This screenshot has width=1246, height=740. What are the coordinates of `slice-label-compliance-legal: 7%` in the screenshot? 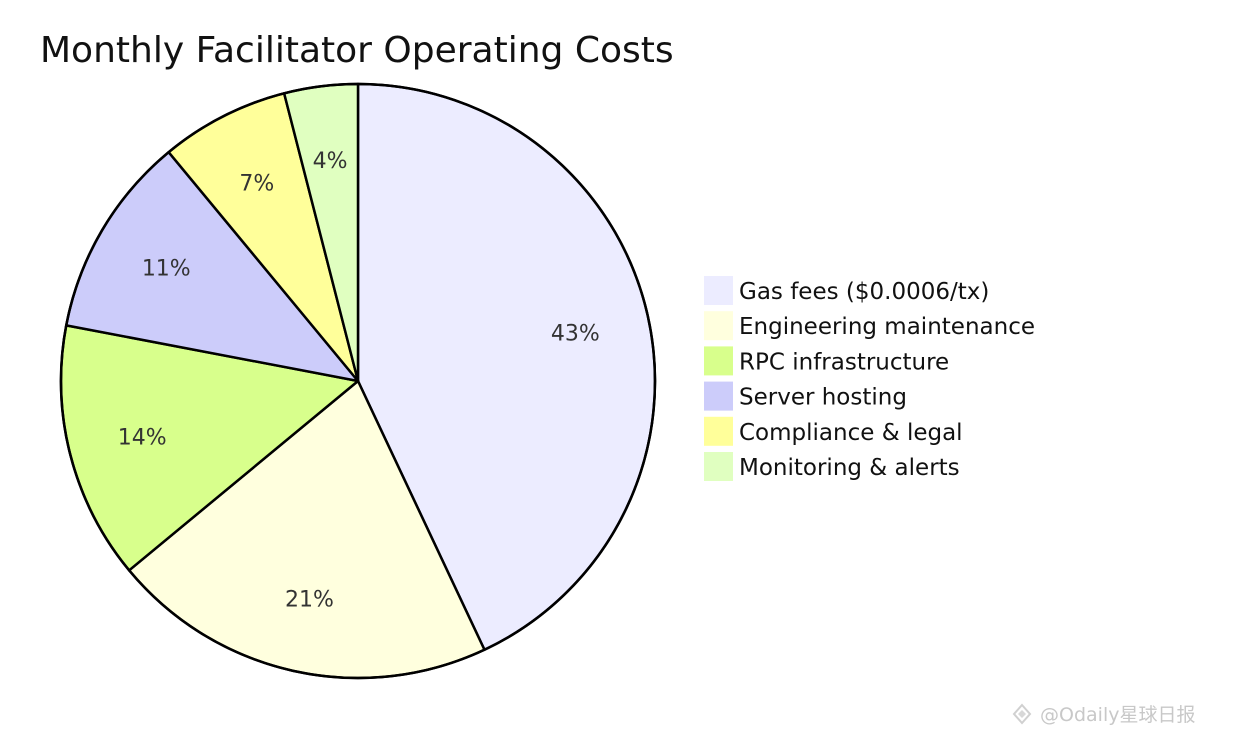 It's located at (256, 184).